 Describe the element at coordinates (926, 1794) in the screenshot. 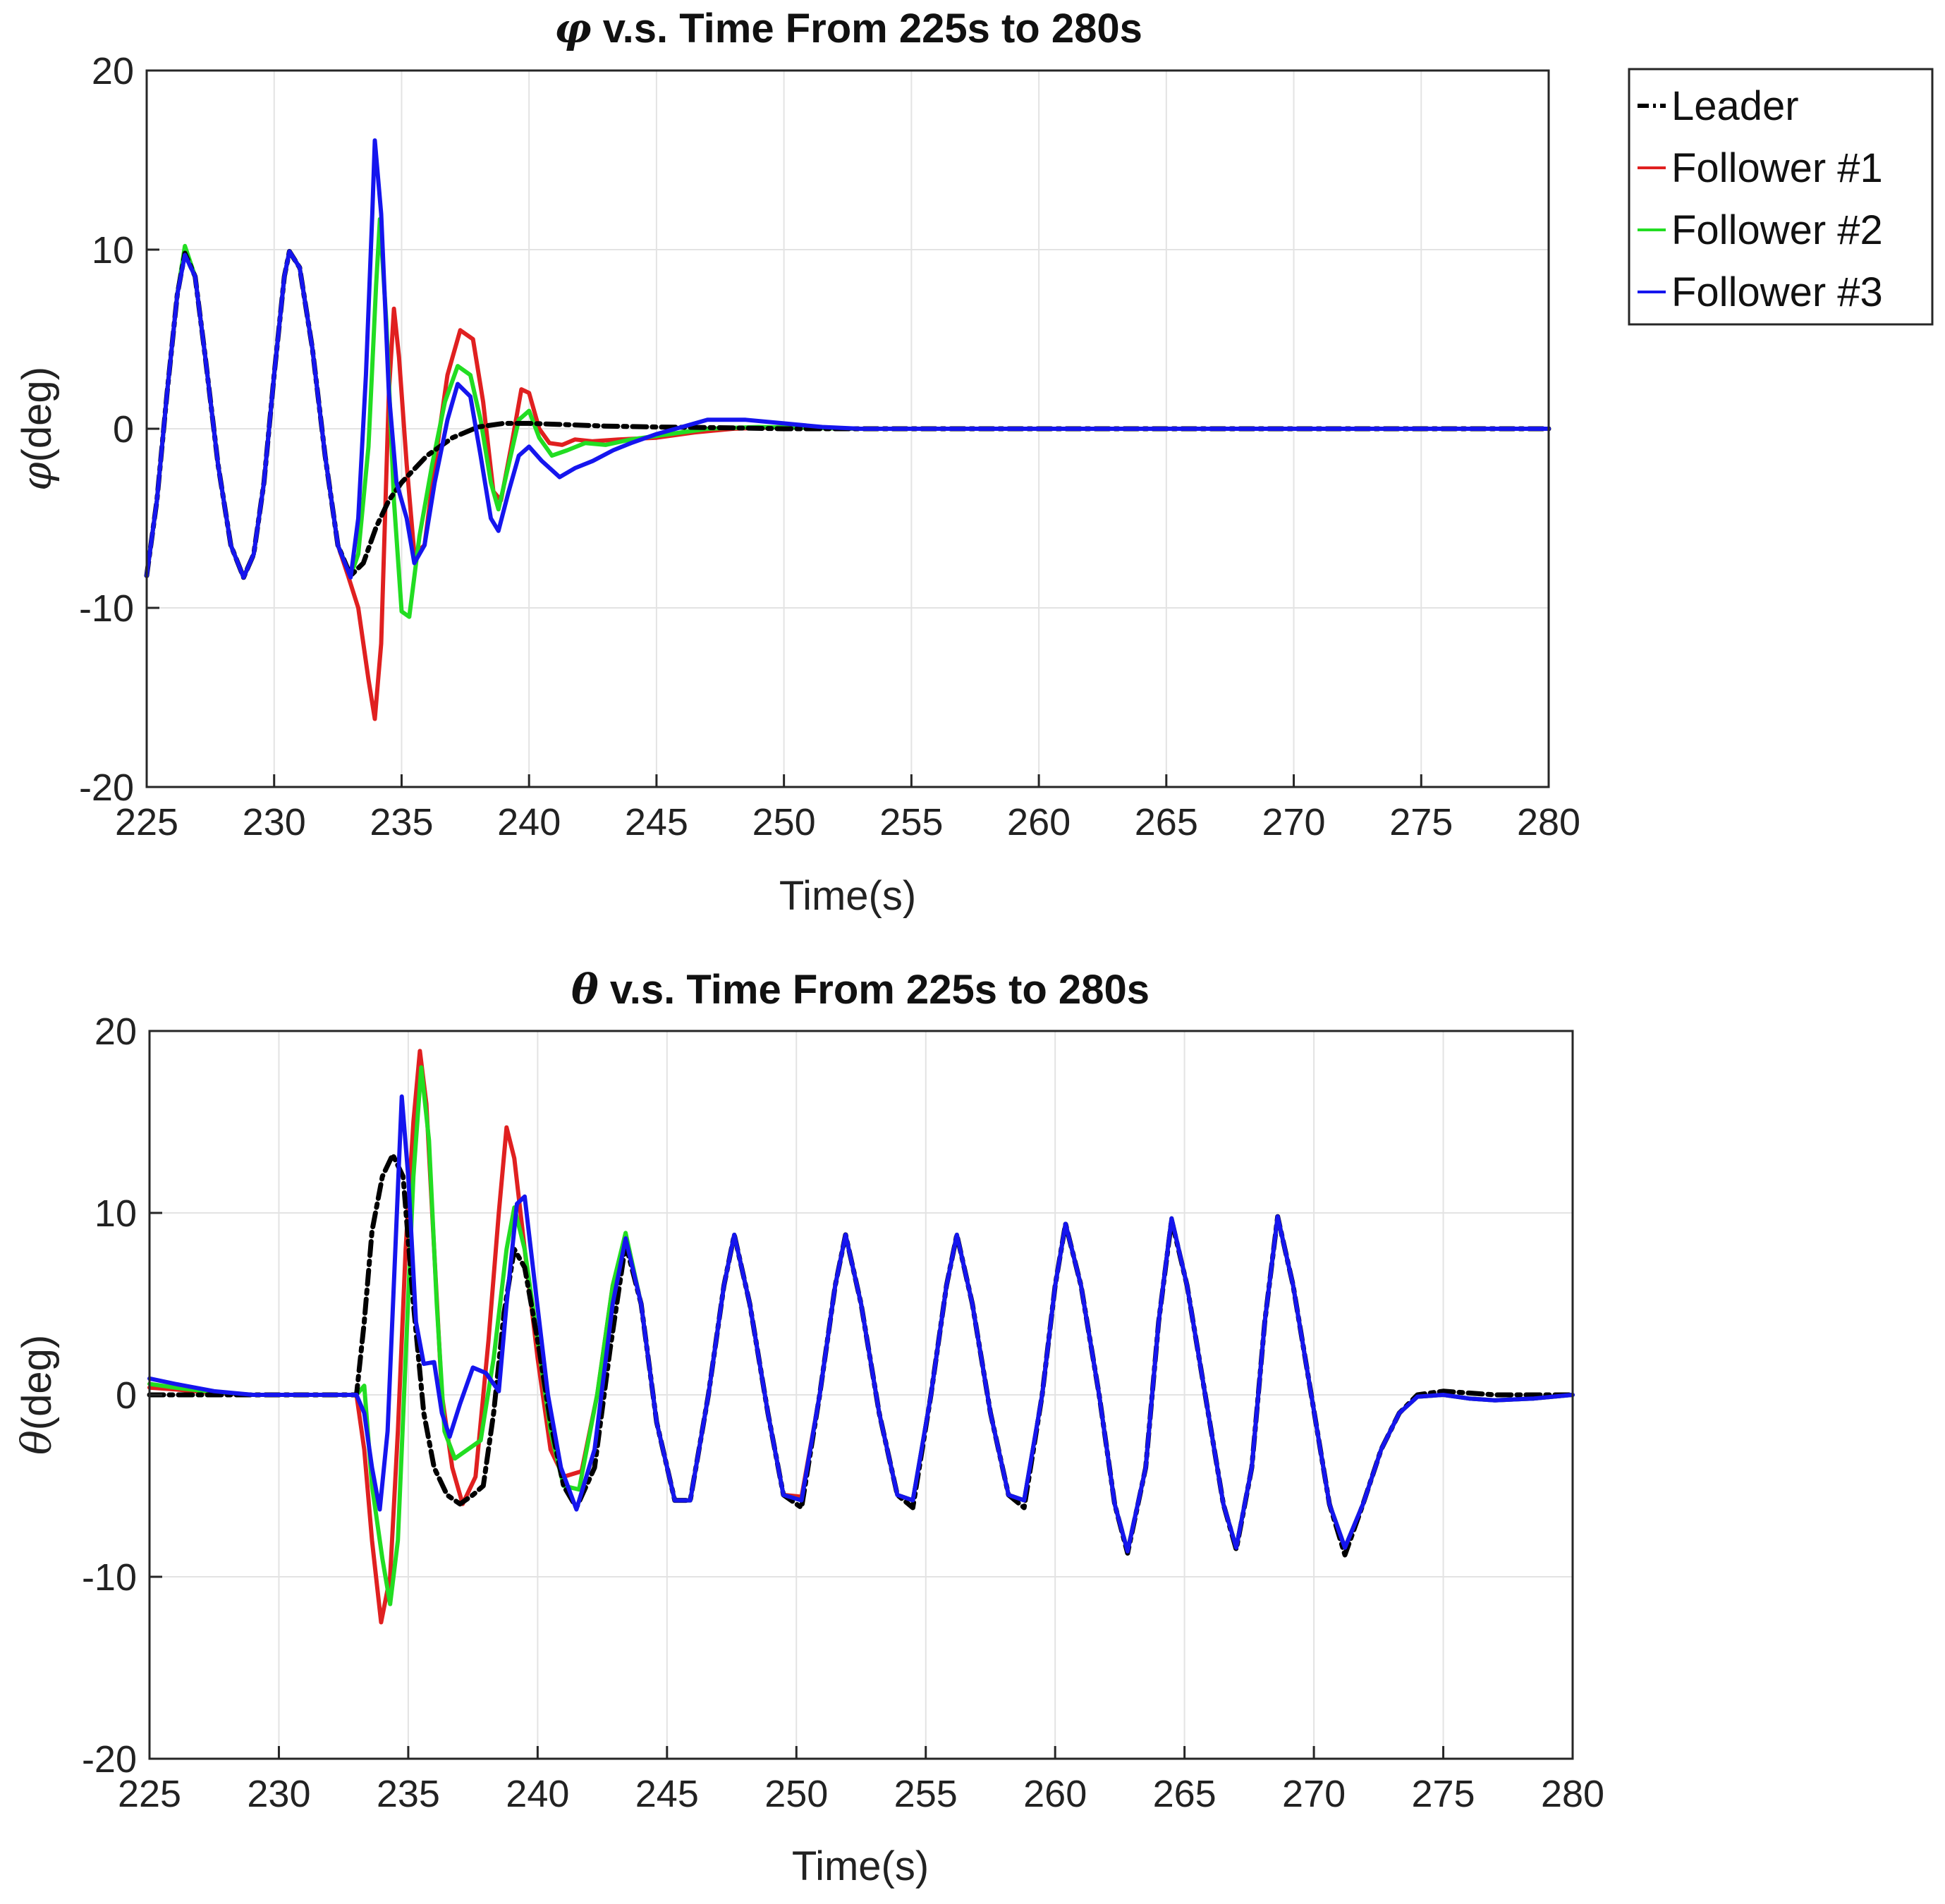

I see `theta-x-tick-label: 255` at that location.